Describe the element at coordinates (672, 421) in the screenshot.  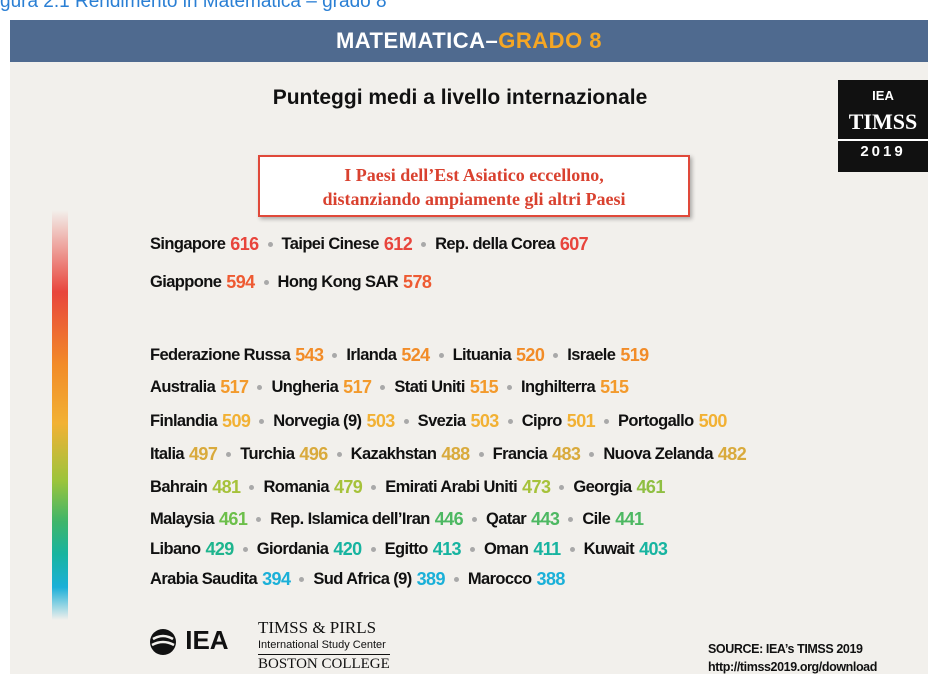
I see `country-item: Portogallo 500` at that location.